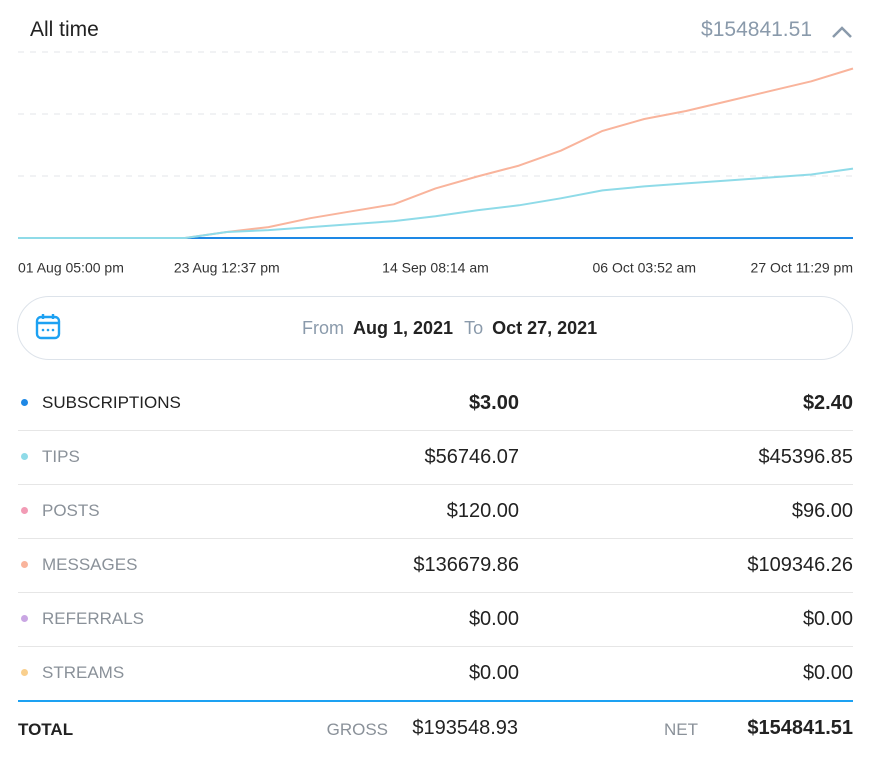  Describe the element at coordinates (90, 564) in the screenshot. I see `row-label: MESSAGES` at that location.